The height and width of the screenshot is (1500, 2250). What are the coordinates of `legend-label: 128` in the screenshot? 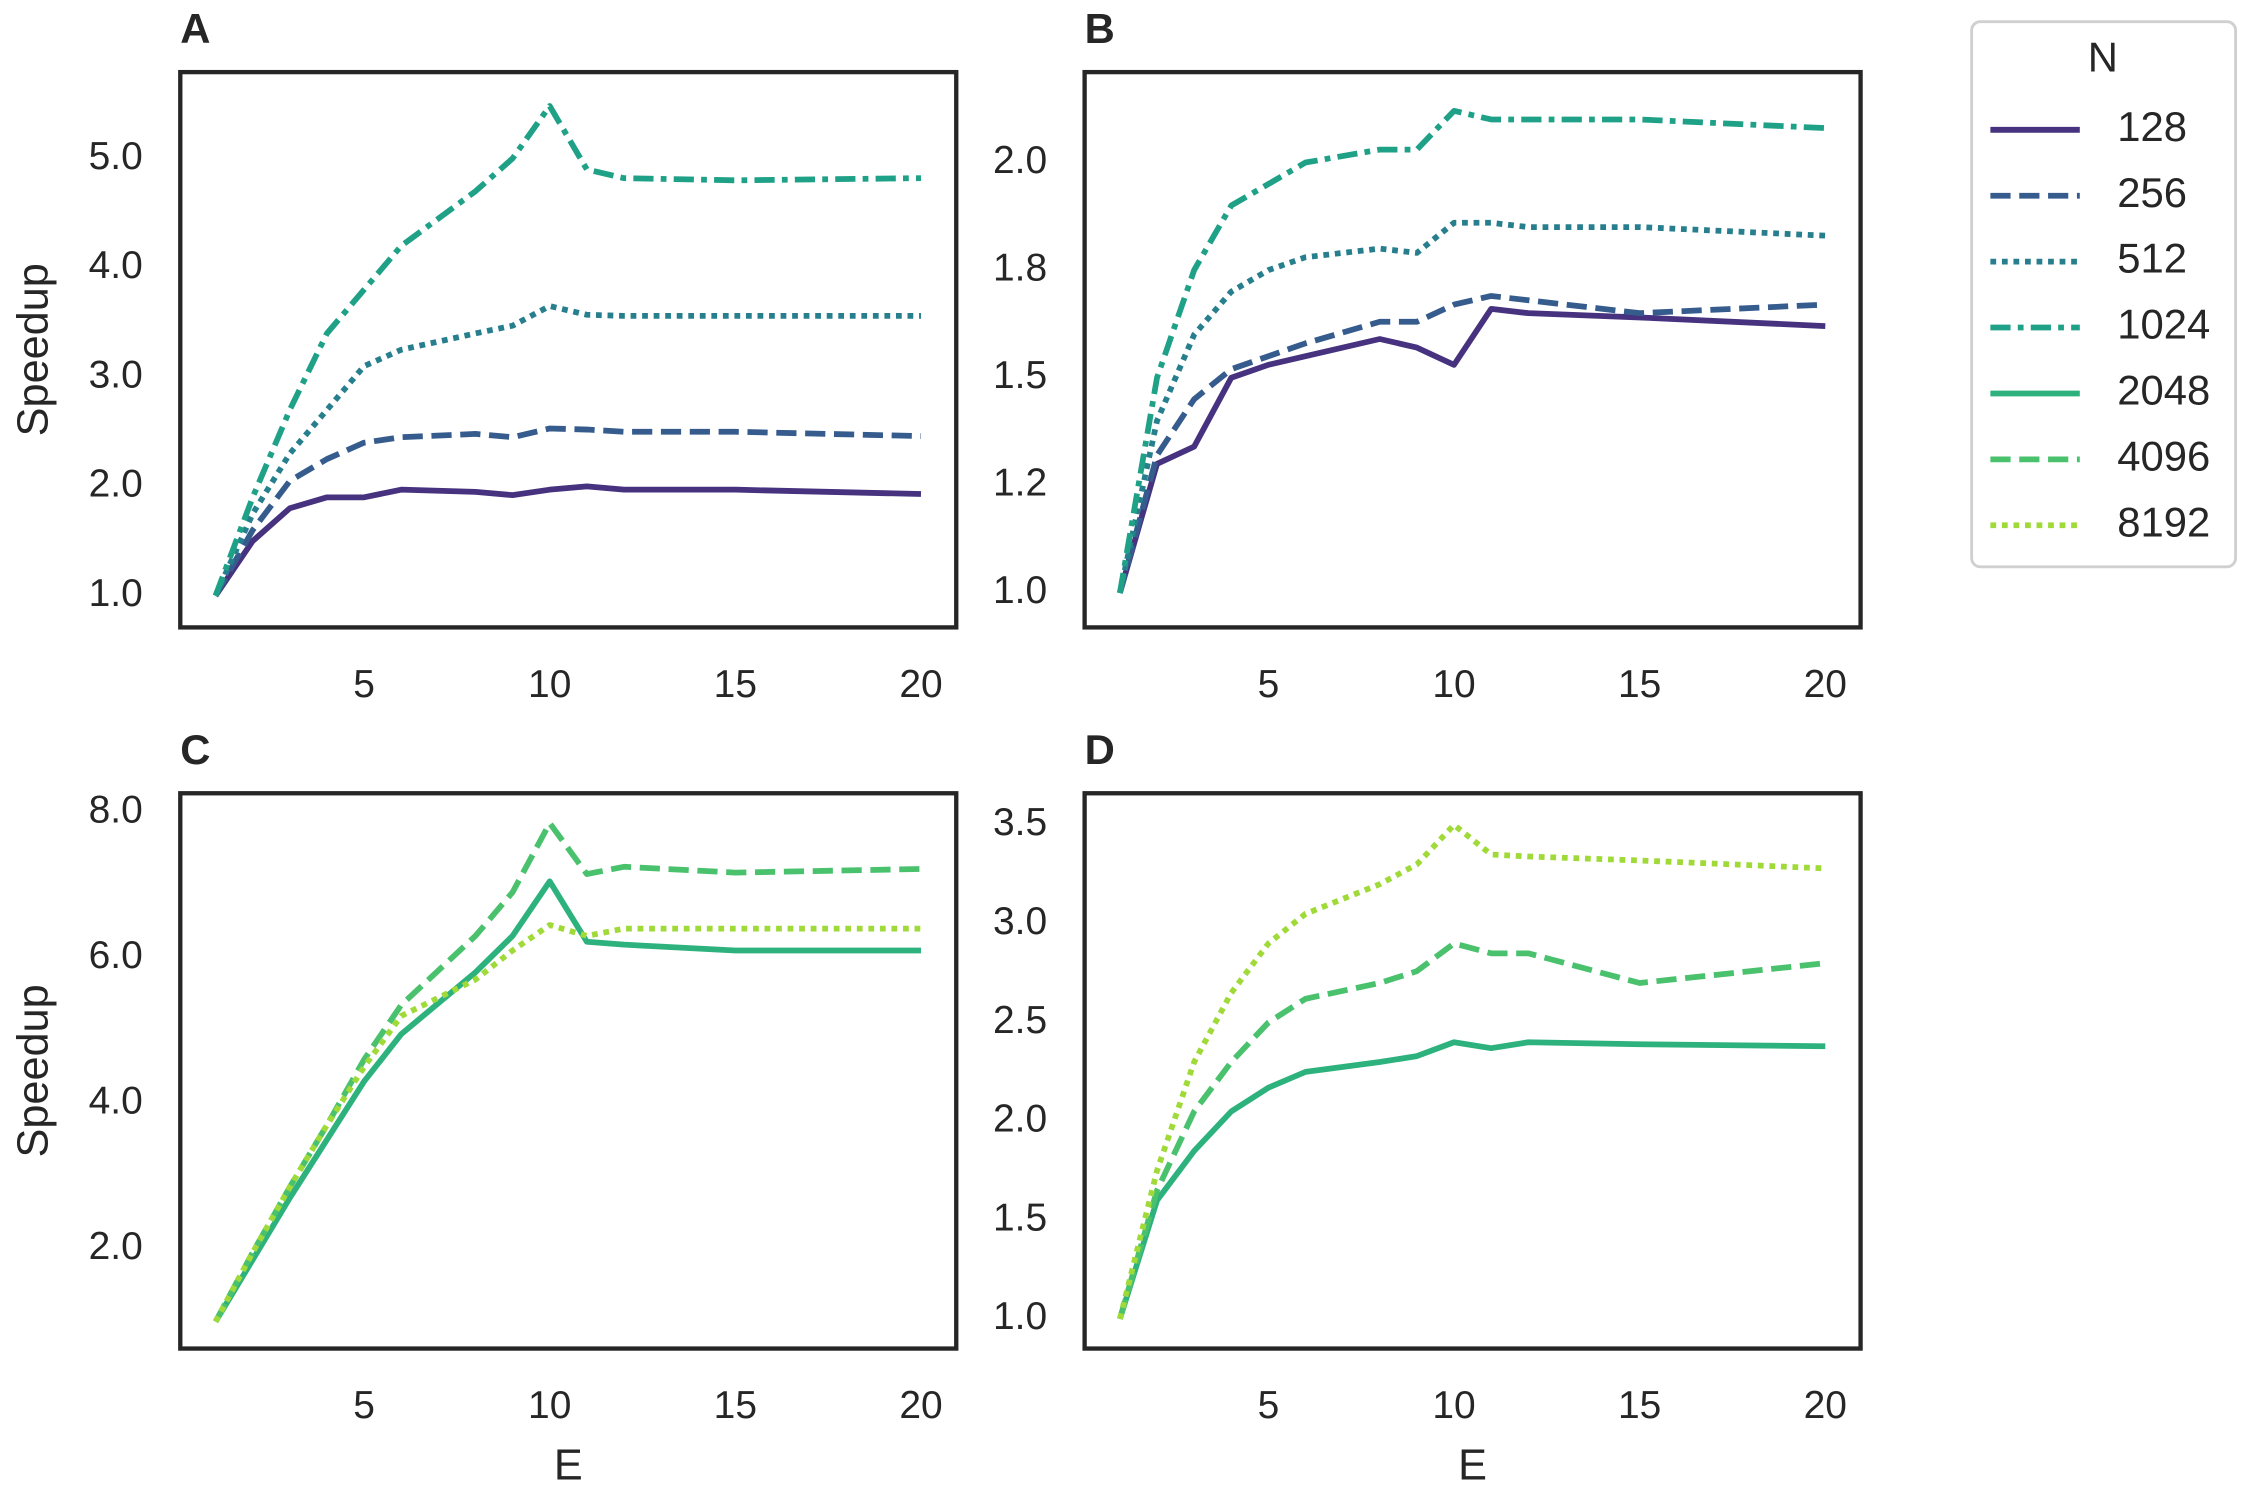 It's located at (2152, 126).